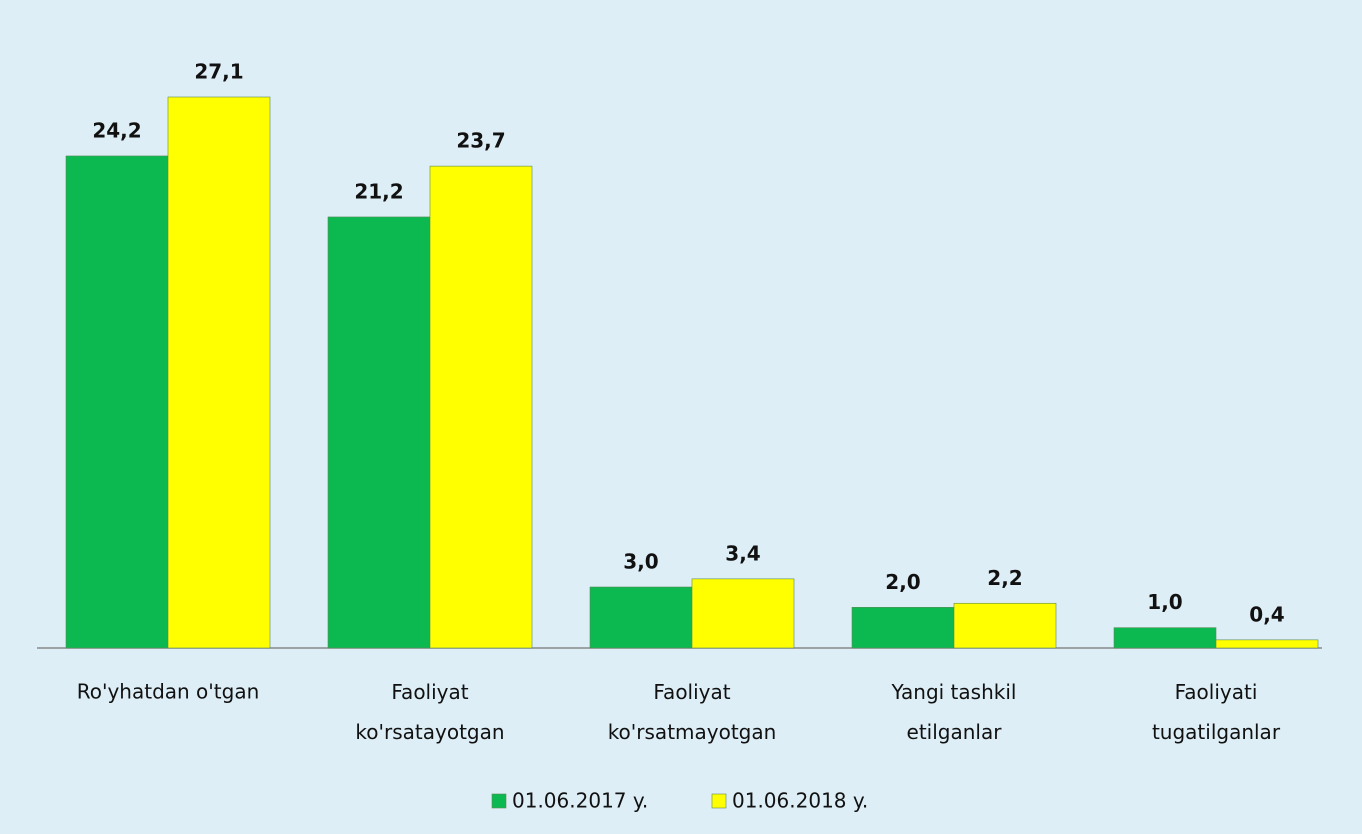 This screenshot has height=834, width=1362. What do you see at coordinates (429, 712) in the screenshot?
I see `x-tick-label: Faoliyat ko'rsatayotgan` at bounding box center [429, 712].